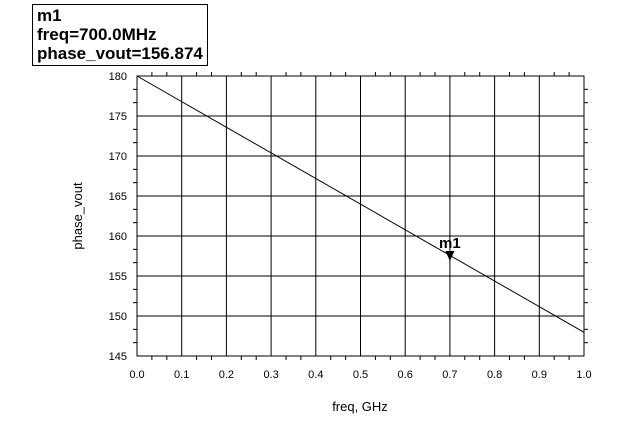  Describe the element at coordinates (494, 375) in the screenshot. I see `x-tick-label: 0.8` at that location.